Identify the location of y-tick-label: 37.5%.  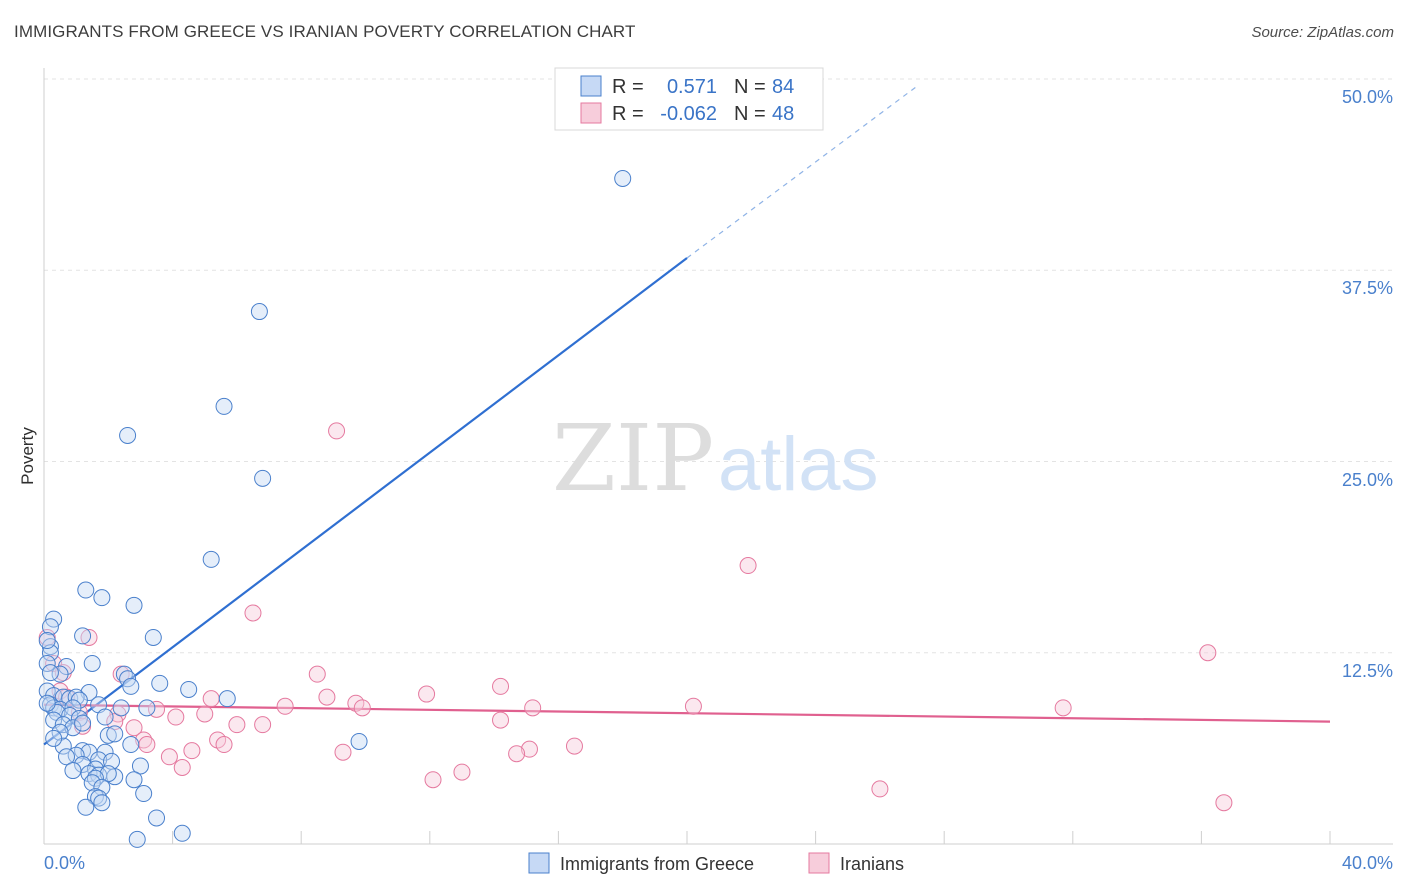
(1367, 288).